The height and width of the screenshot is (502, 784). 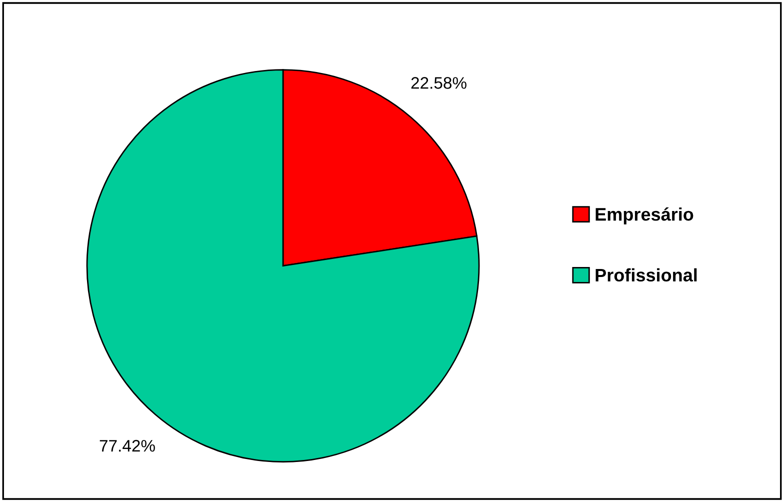 What do you see at coordinates (645, 215) in the screenshot?
I see `legend-label: Empresário` at bounding box center [645, 215].